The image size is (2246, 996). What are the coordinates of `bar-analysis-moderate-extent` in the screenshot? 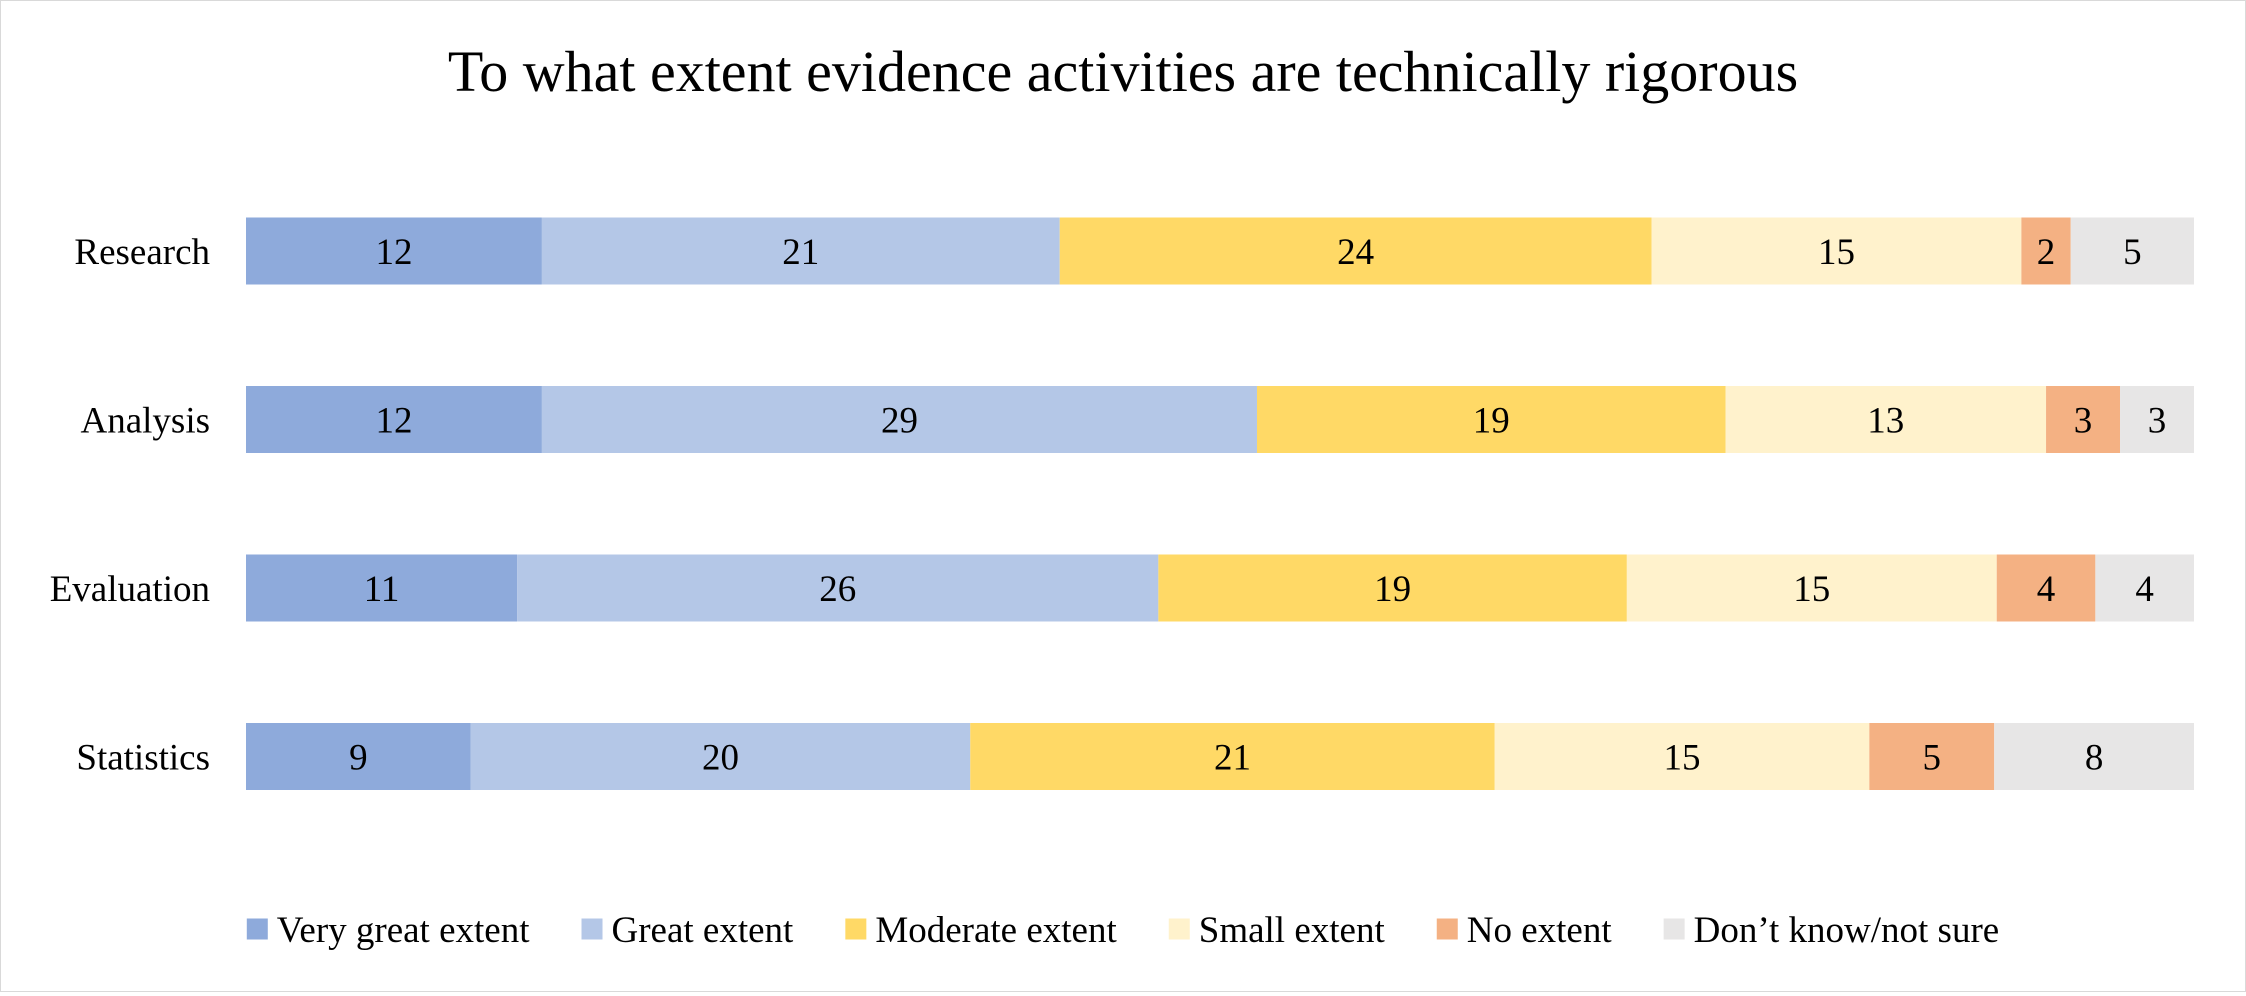 It's located at (1491, 419).